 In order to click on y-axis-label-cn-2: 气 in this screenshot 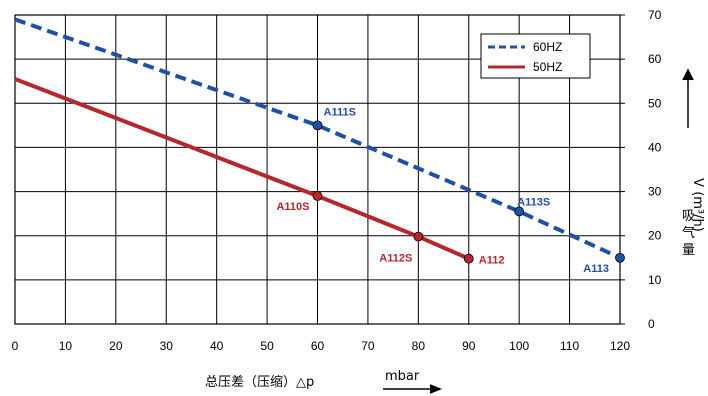, I will do `click(688, 233)`.